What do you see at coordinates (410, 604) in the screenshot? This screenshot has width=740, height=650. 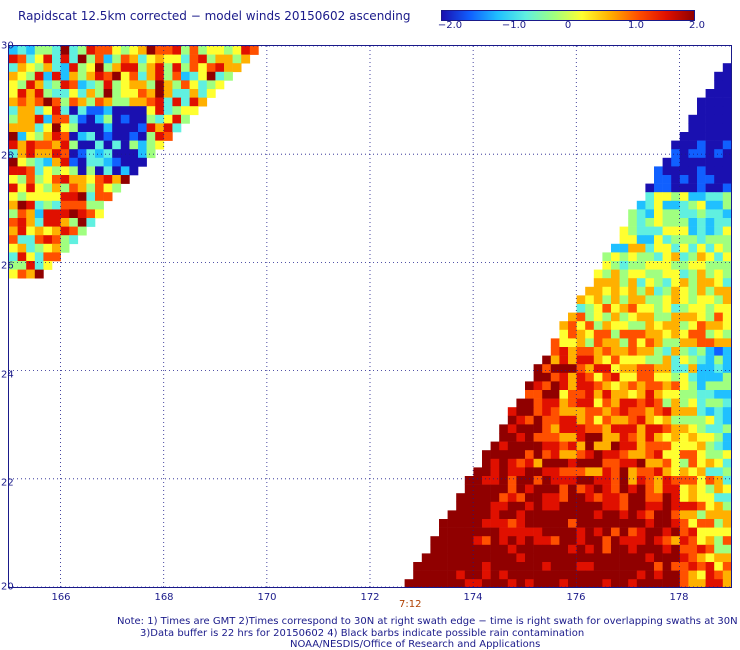 I see `swath-time-label: 7:12` at bounding box center [410, 604].